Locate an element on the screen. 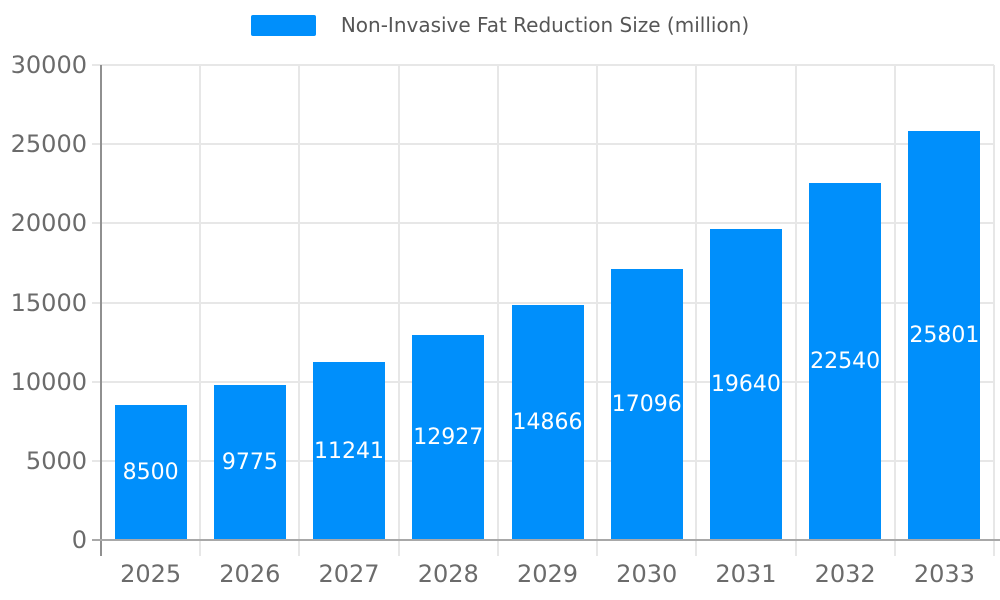 The height and width of the screenshot is (600, 1000). bar-2033: 25801 is located at coordinates (944, 335).